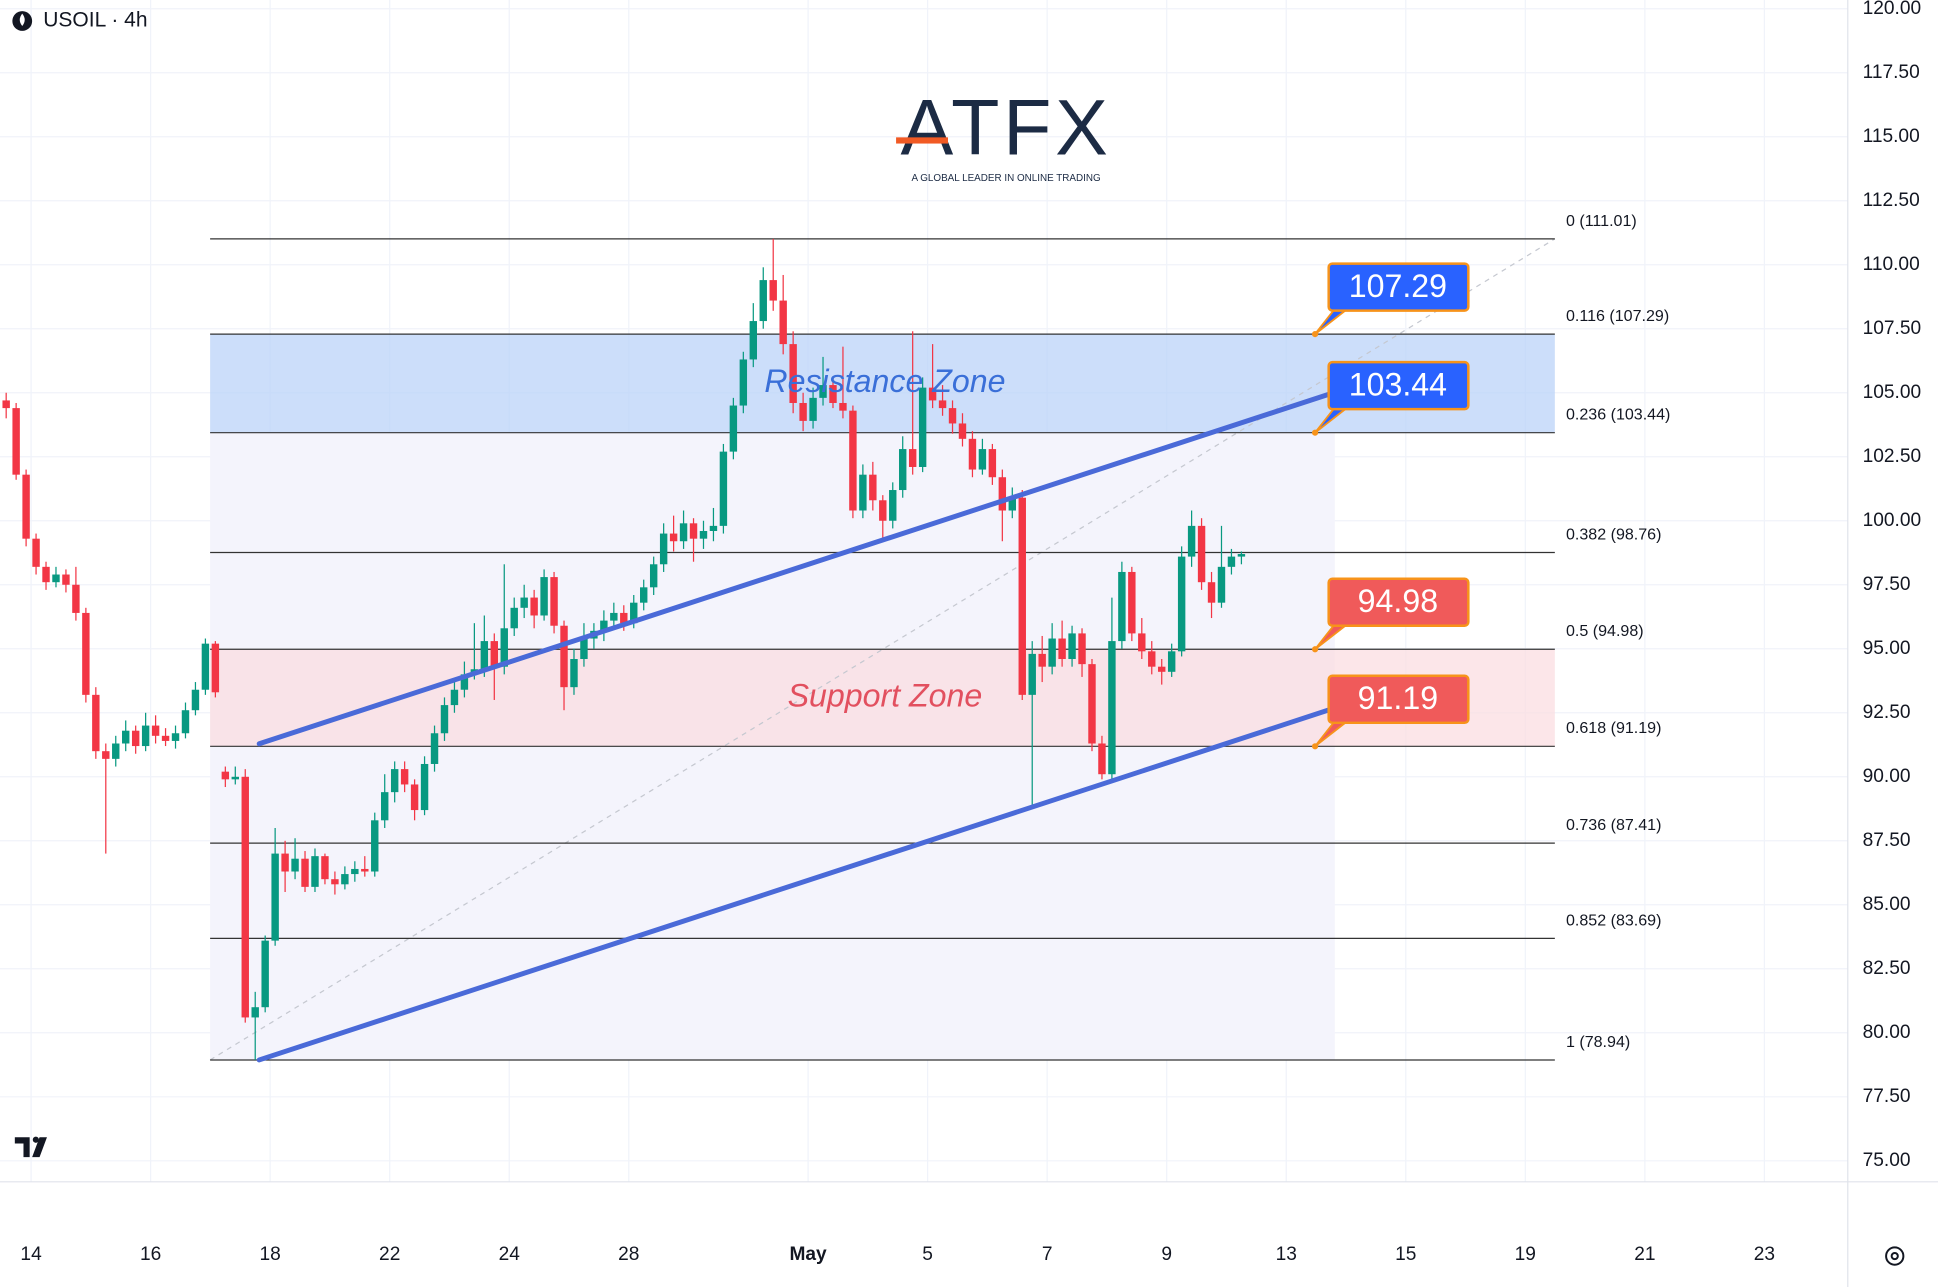 This screenshot has height=1287, width=1938. What do you see at coordinates (1891, 136) in the screenshot?
I see `y-tick-label: 115.00` at bounding box center [1891, 136].